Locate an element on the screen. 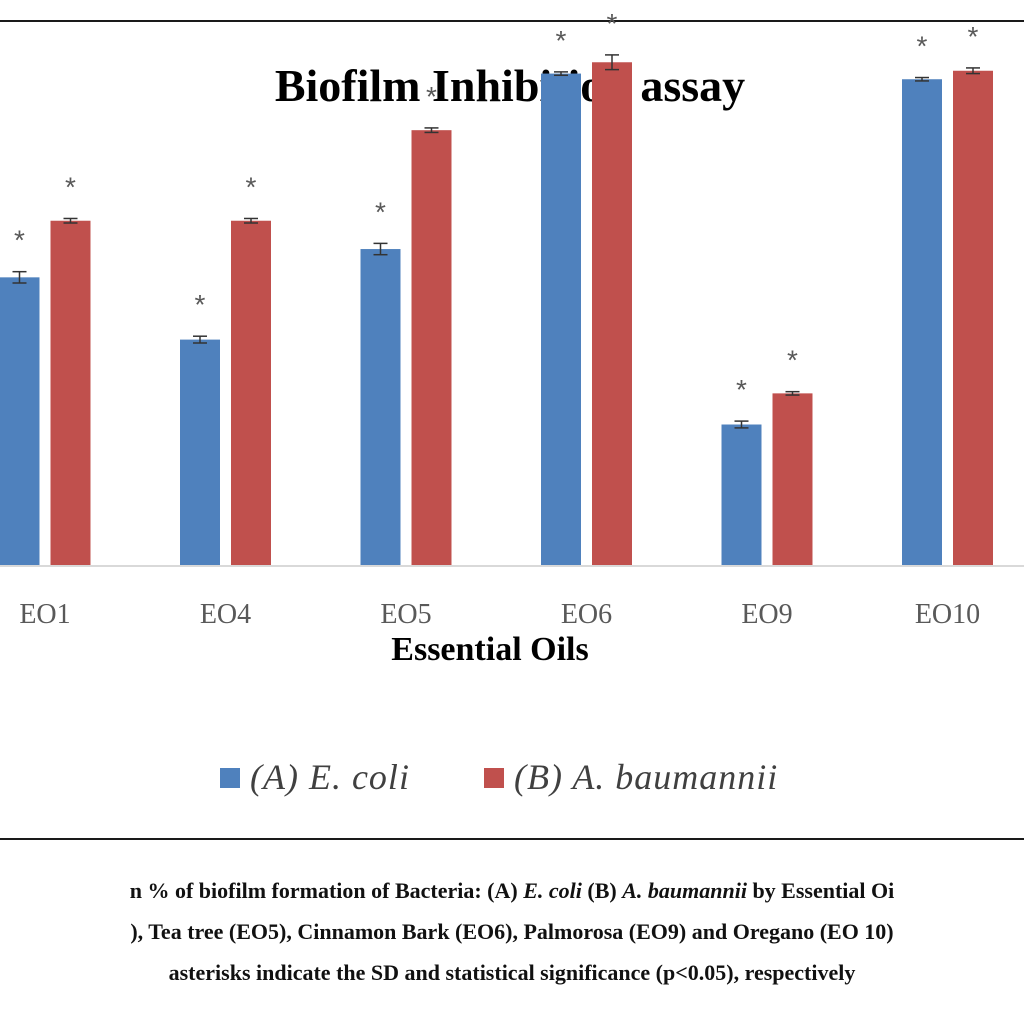 The image size is (1024, 1024). legend-swatch-ecoli is located at coordinates (230, 778).